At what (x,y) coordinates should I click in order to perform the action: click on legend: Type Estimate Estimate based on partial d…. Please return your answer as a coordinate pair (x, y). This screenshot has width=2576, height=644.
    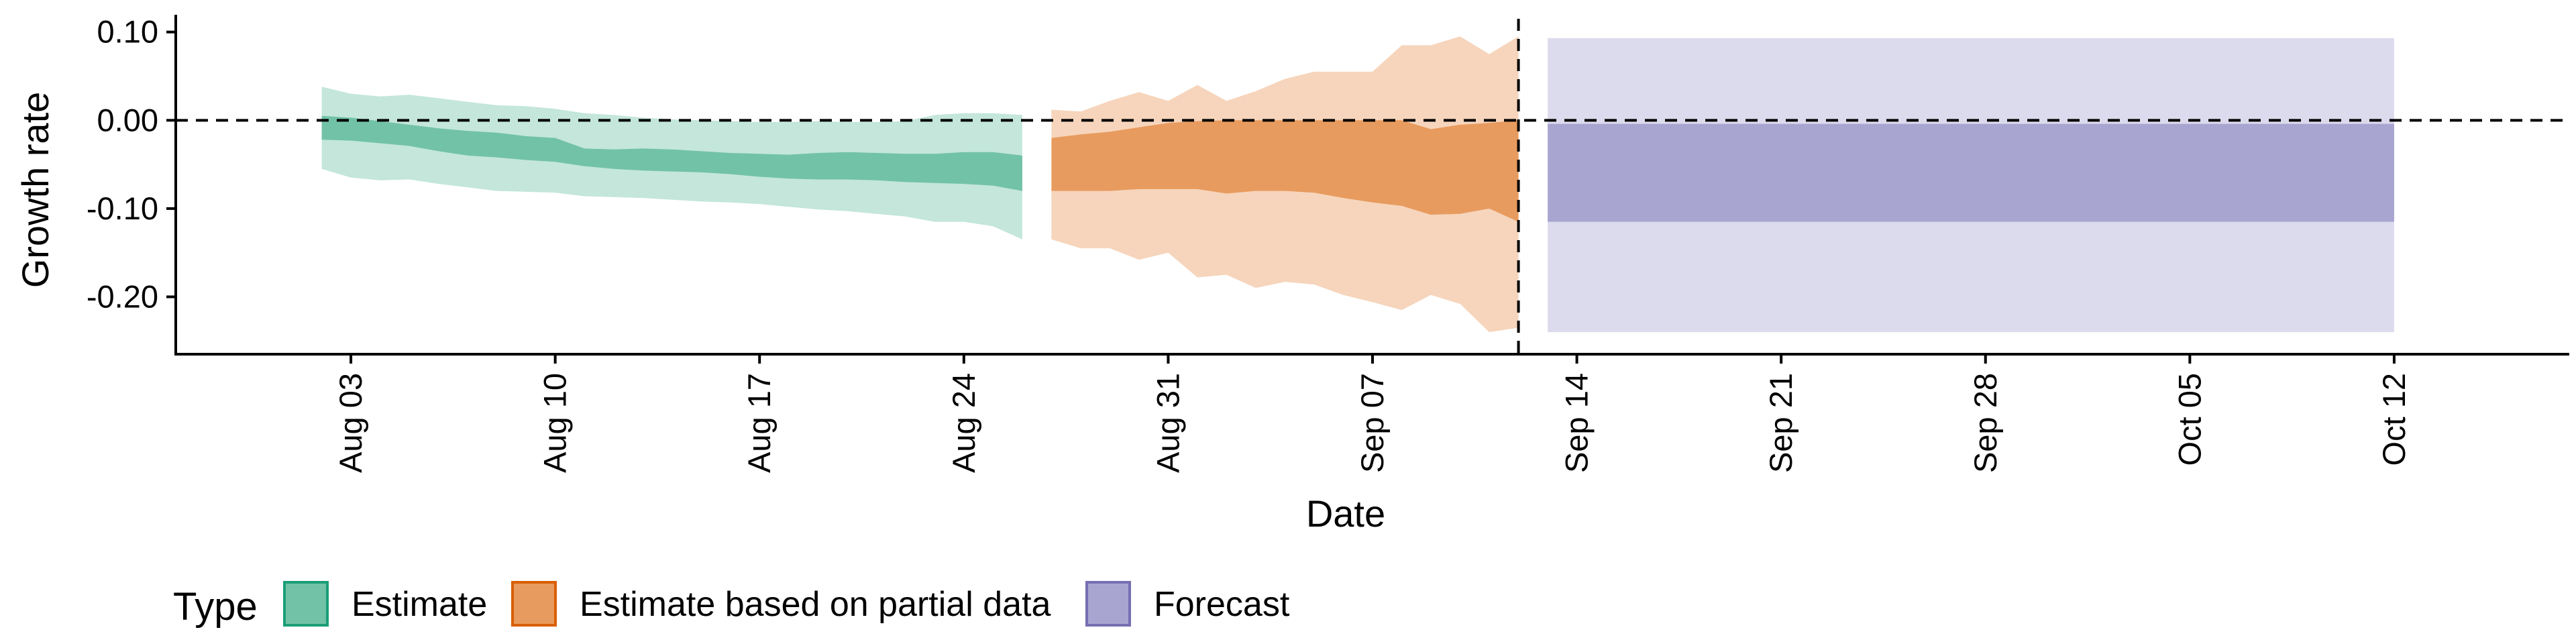
    Looking at the image, I should click on (731, 605).